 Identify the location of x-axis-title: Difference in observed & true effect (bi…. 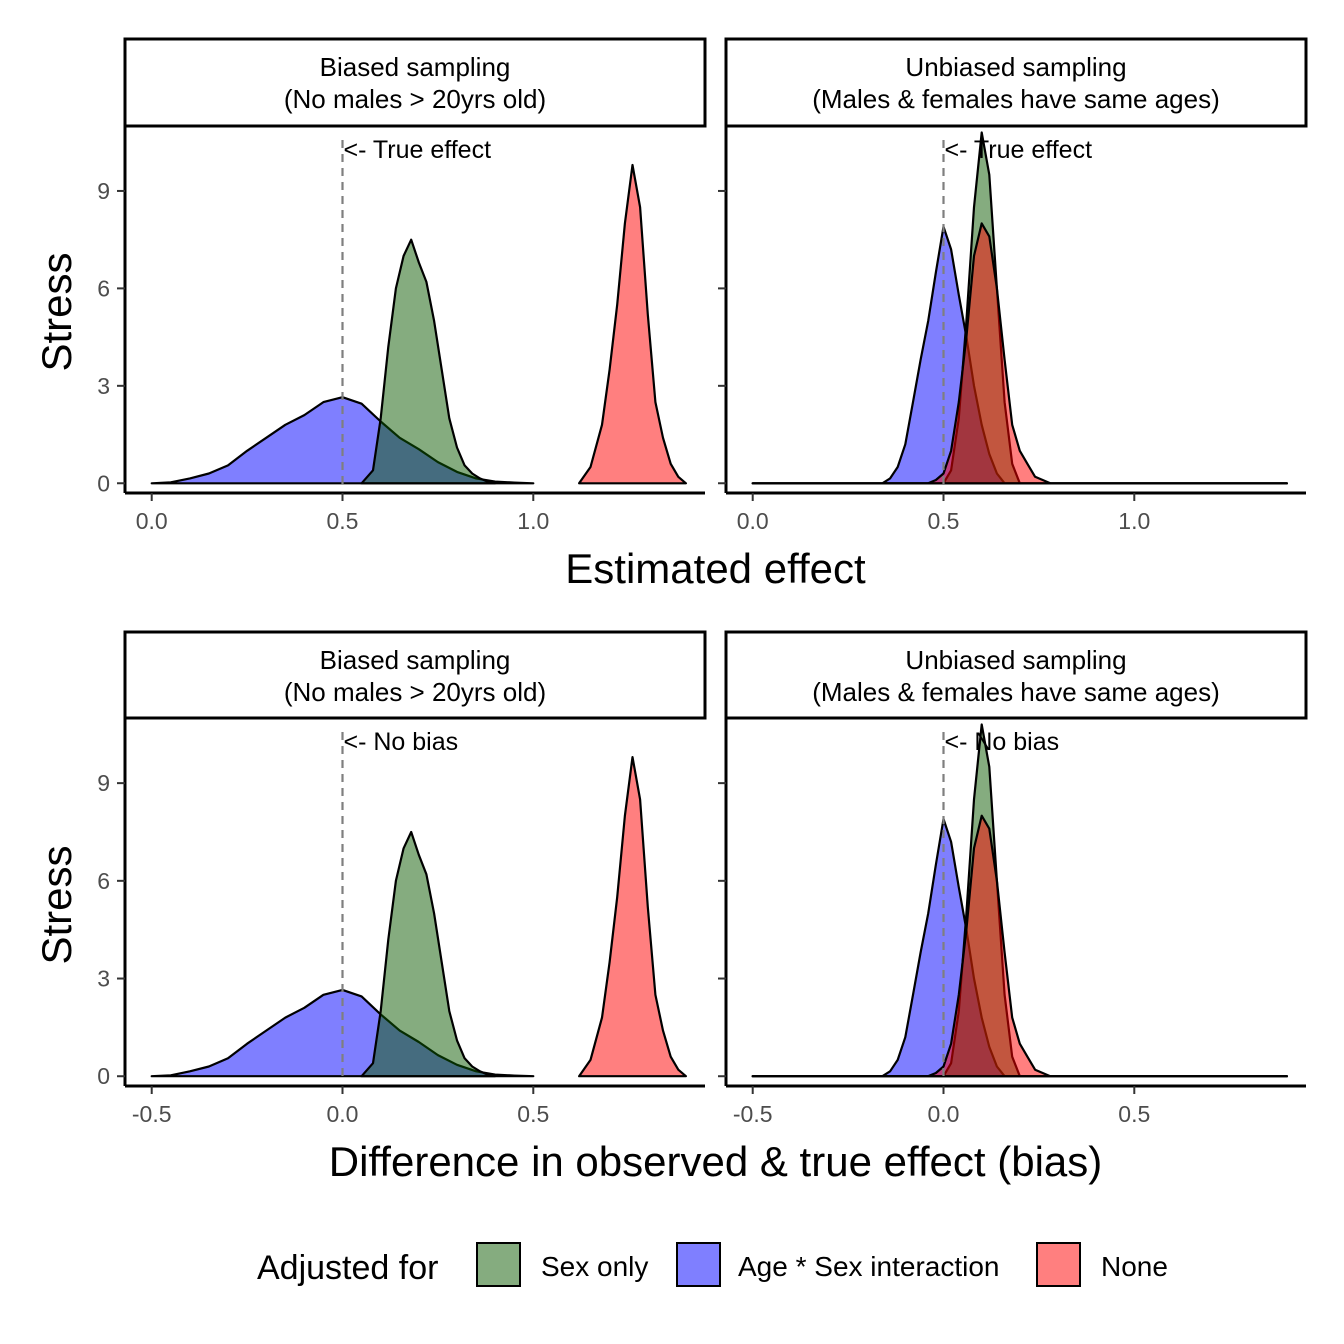
(716, 1161).